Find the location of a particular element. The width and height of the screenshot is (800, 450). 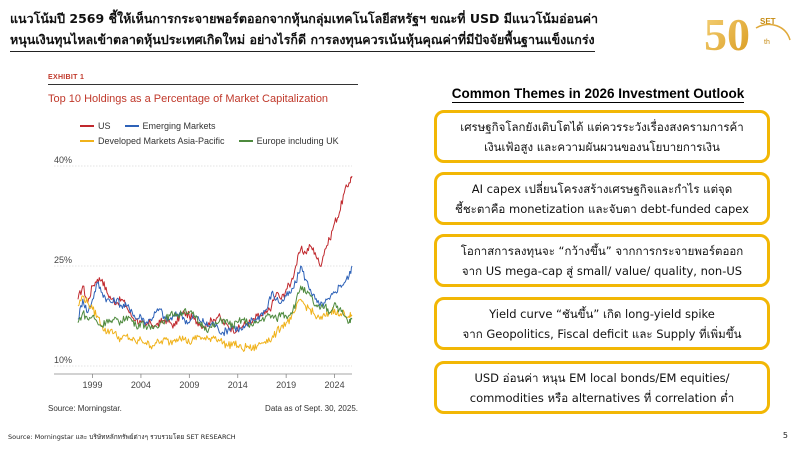

legend-label-emerging-markets: Emerging Markets is located at coordinates (179, 125).